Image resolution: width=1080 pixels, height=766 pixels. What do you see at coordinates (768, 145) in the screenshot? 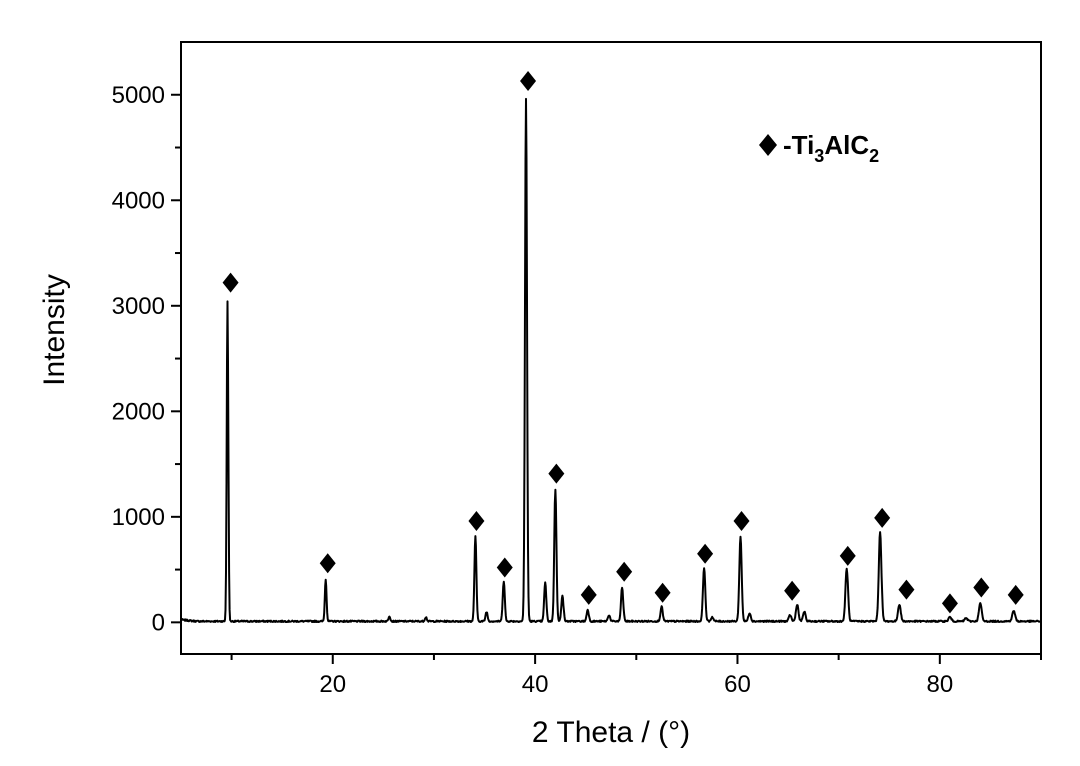
I see `legend-diamond-icon` at bounding box center [768, 145].